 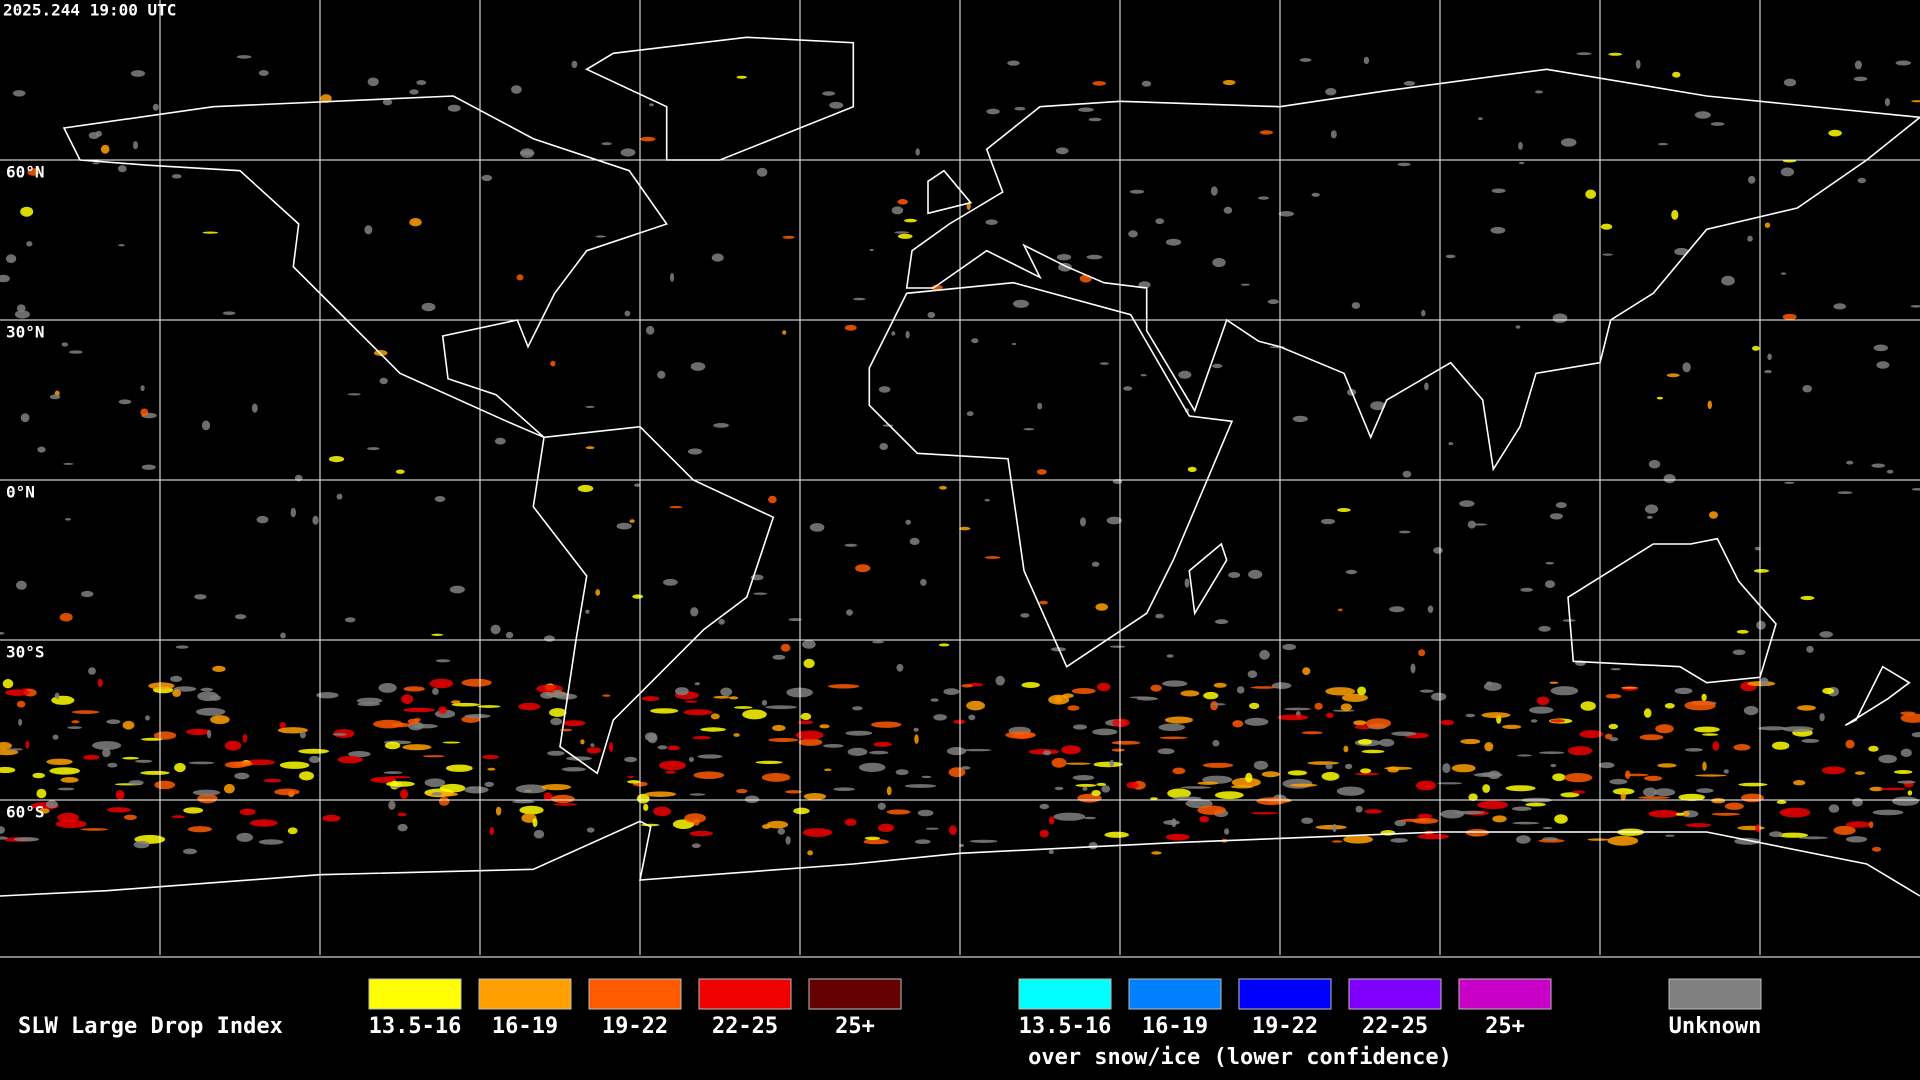 What do you see at coordinates (415, 1026) in the screenshot?
I see `legend-label: 13.5-16` at bounding box center [415, 1026].